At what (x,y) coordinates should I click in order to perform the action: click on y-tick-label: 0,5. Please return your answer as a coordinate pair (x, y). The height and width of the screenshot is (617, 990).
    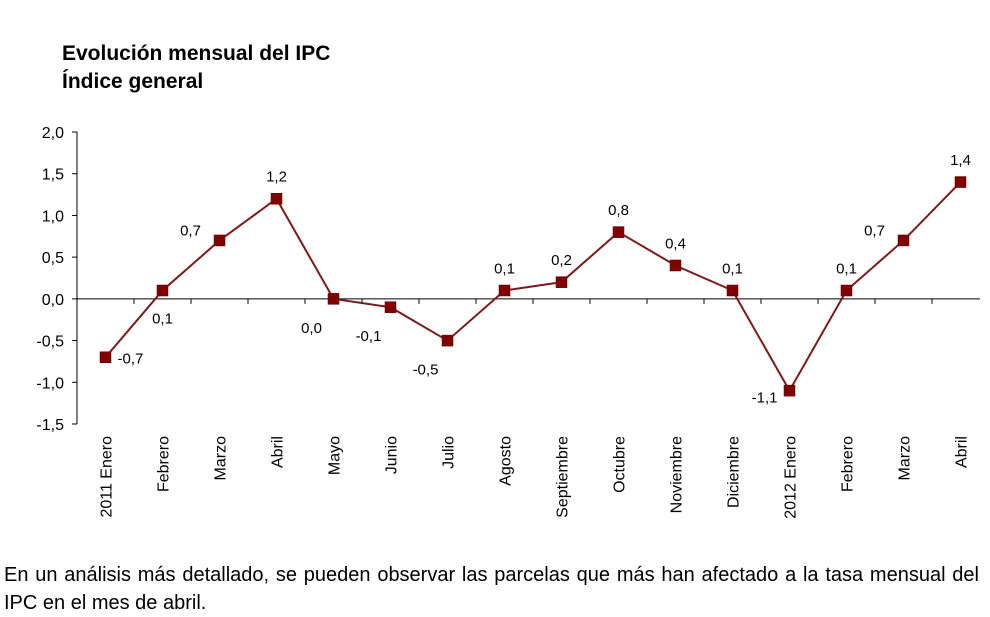
    Looking at the image, I should click on (53, 258).